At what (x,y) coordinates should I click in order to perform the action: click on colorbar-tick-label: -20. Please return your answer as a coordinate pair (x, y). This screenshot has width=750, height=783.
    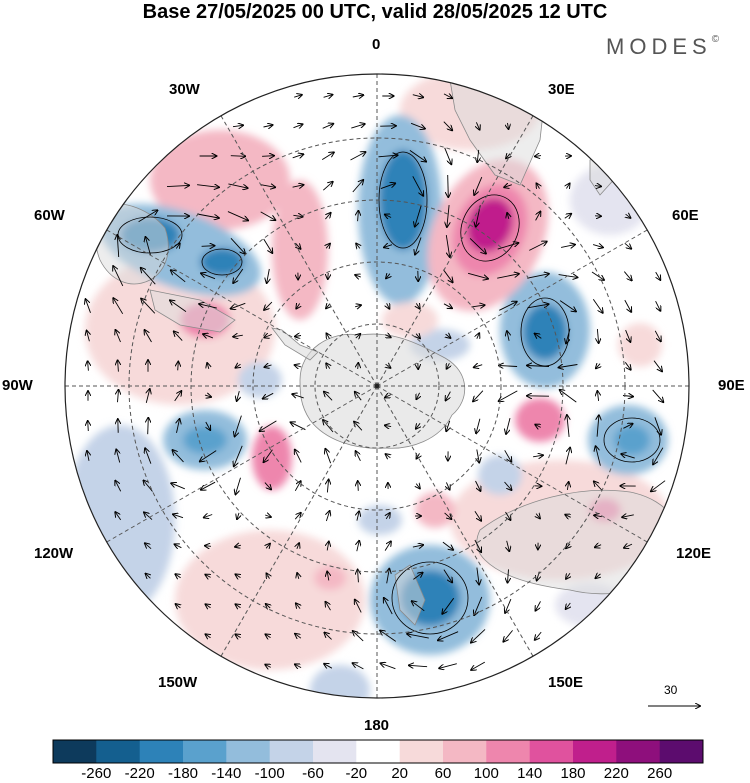
    Looking at the image, I should click on (356, 773).